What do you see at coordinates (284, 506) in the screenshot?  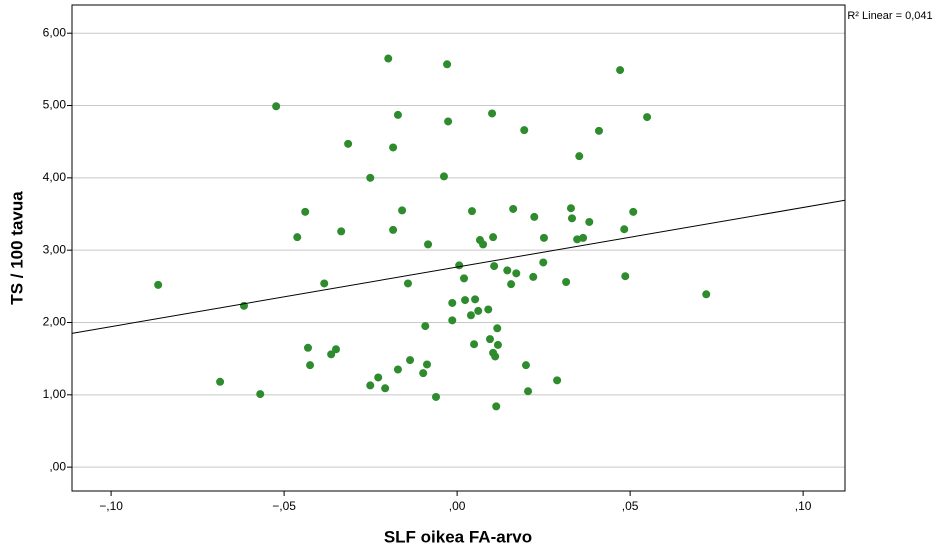 I see `x-tick-label: −,05` at bounding box center [284, 506].